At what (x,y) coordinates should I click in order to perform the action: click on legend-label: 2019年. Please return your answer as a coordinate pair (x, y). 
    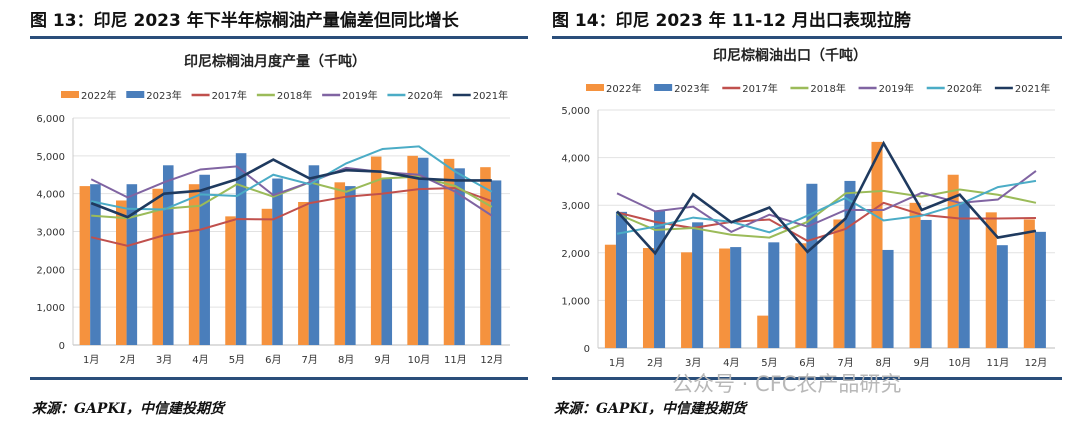
    Looking at the image, I should click on (896, 88).